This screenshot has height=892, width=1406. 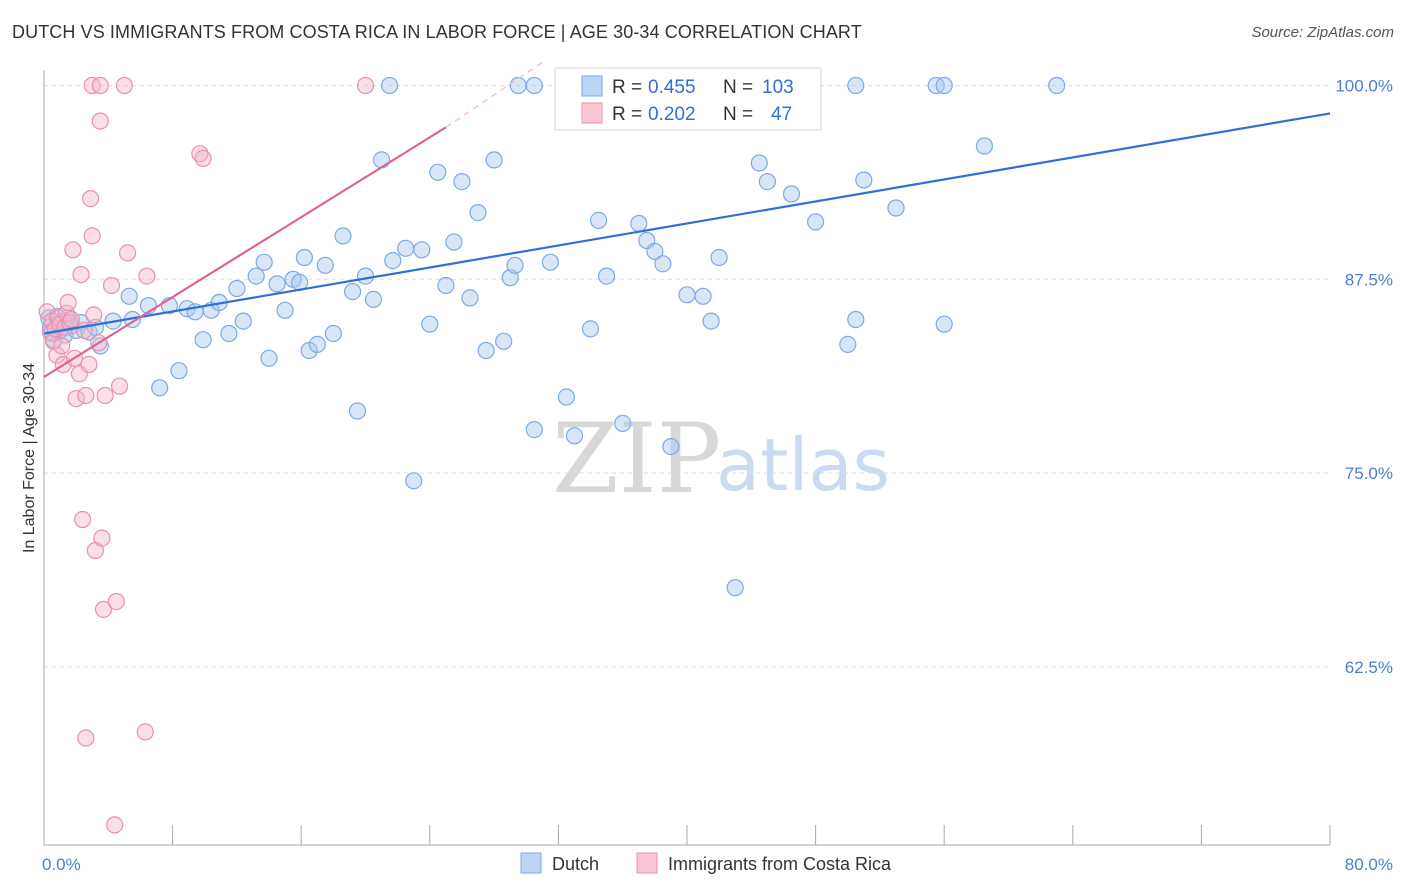 What do you see at coordinates (627, 114) in the screenshot?
I see `legend-r-label-costa-rica: R =` at bounding box center [627, 114].